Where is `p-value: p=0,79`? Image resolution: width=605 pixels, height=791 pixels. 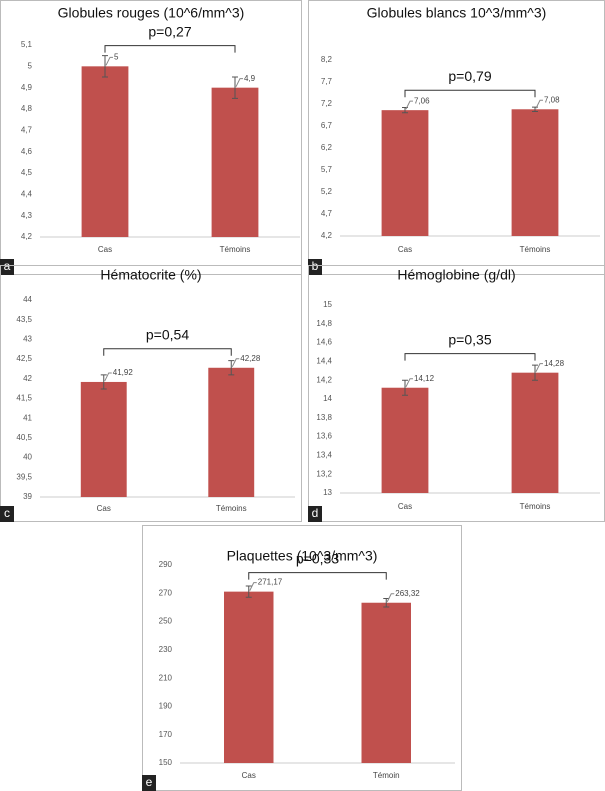 p-value: p=0,79 is located at coordinates (469, 76).